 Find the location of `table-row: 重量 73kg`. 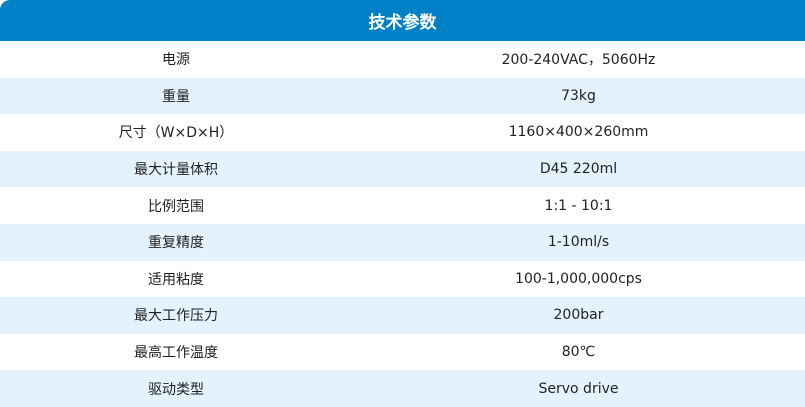

table-row: 重量 73kg is located at coordinates (402, 96).